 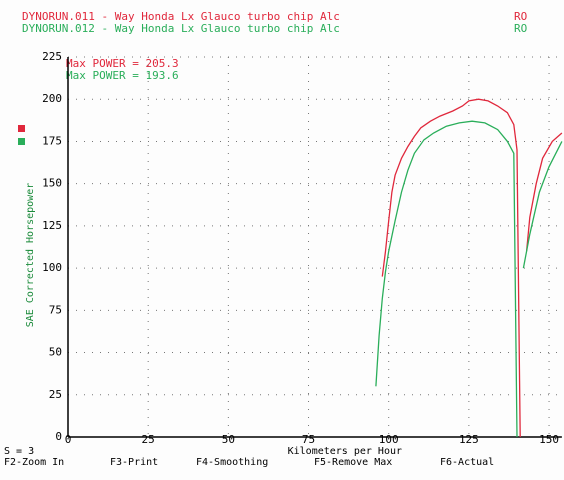 I want to click on function-key: F2-Zoom In, so click(x=34, y=462).